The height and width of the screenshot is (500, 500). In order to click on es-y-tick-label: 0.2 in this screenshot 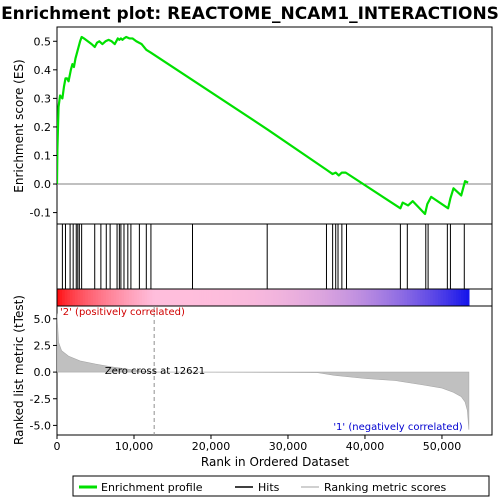, I will do `click(43, 127)`.